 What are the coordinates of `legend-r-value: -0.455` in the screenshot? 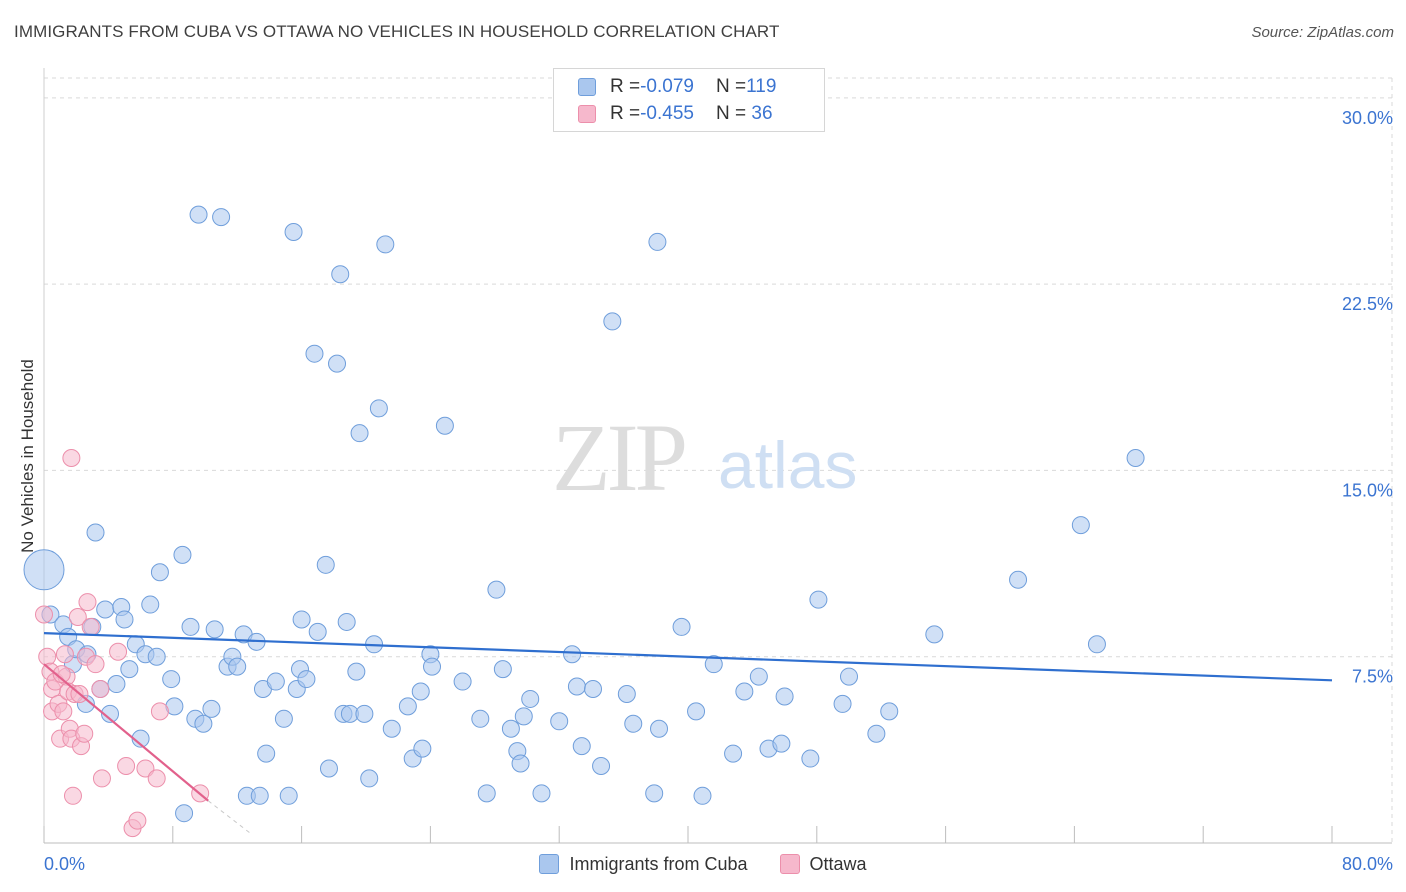 It's located at (667, 113).